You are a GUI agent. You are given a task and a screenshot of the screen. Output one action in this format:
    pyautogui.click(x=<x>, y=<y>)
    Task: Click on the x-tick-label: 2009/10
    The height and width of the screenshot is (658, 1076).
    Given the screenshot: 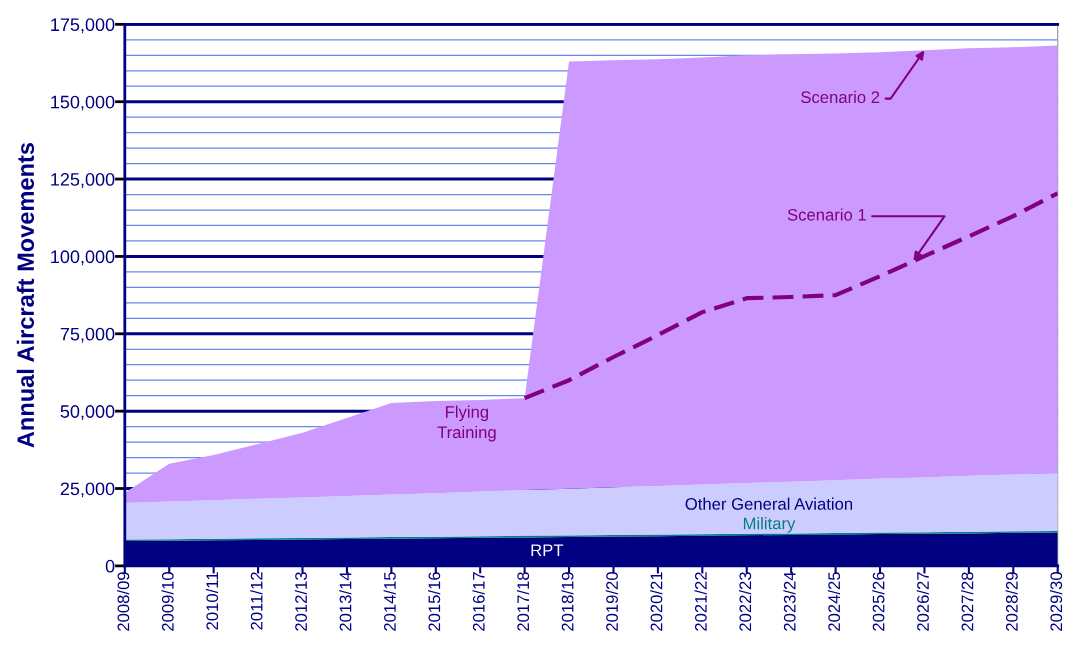 What is the action you would take?
    pyautogui.click(x=167, y=601)
    